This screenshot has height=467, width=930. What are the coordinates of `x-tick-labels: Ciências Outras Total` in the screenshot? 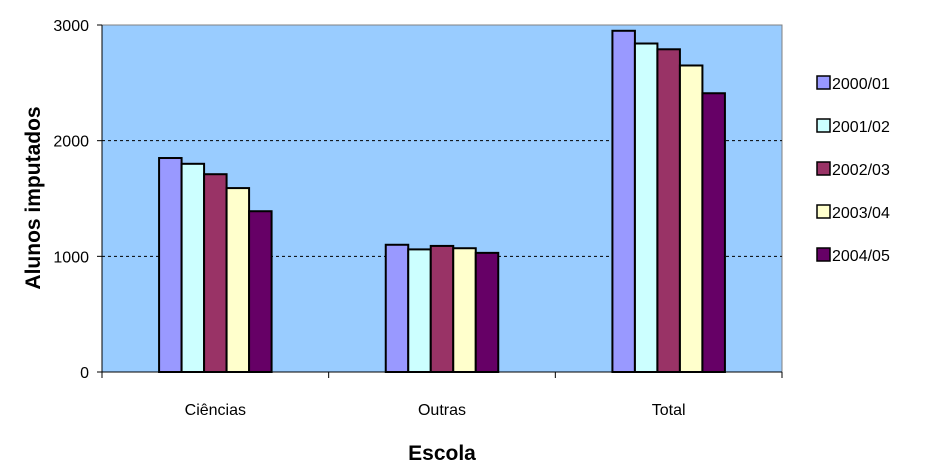 It's located at (435, 410).